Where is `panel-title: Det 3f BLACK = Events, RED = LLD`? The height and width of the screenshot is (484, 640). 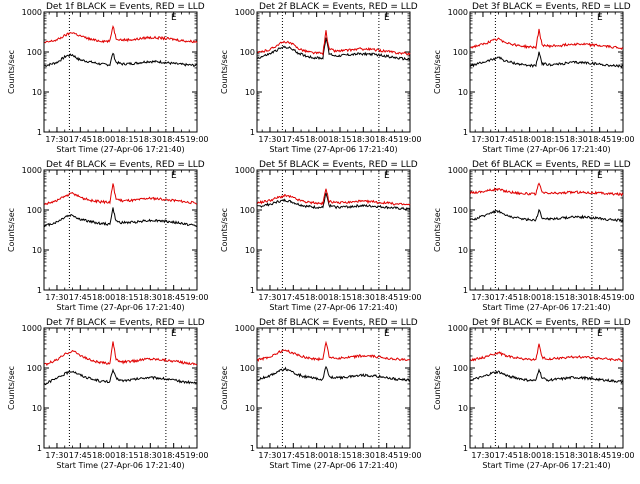
panel-title: Det 3f BLACK = Events, RED = LLD is located at coordinates (551, 7).